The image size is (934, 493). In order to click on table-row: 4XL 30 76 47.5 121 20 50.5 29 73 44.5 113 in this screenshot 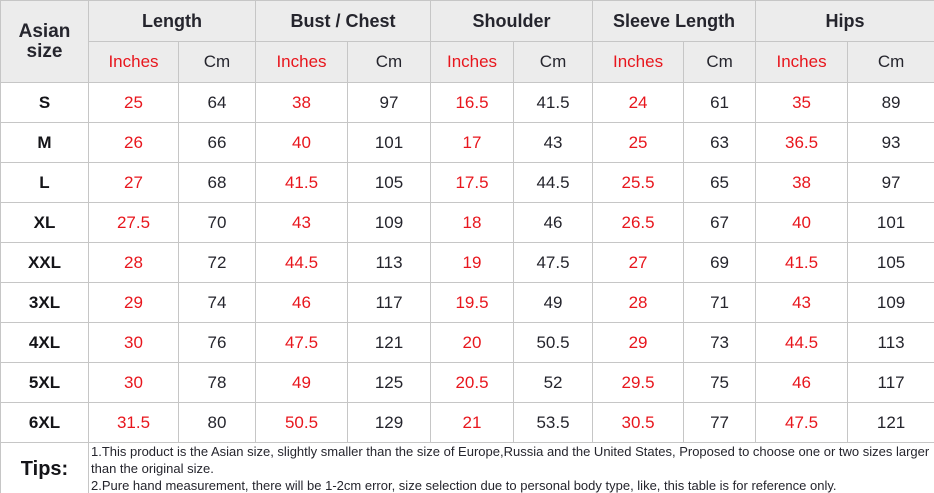, I will do `click(467, 342)`.